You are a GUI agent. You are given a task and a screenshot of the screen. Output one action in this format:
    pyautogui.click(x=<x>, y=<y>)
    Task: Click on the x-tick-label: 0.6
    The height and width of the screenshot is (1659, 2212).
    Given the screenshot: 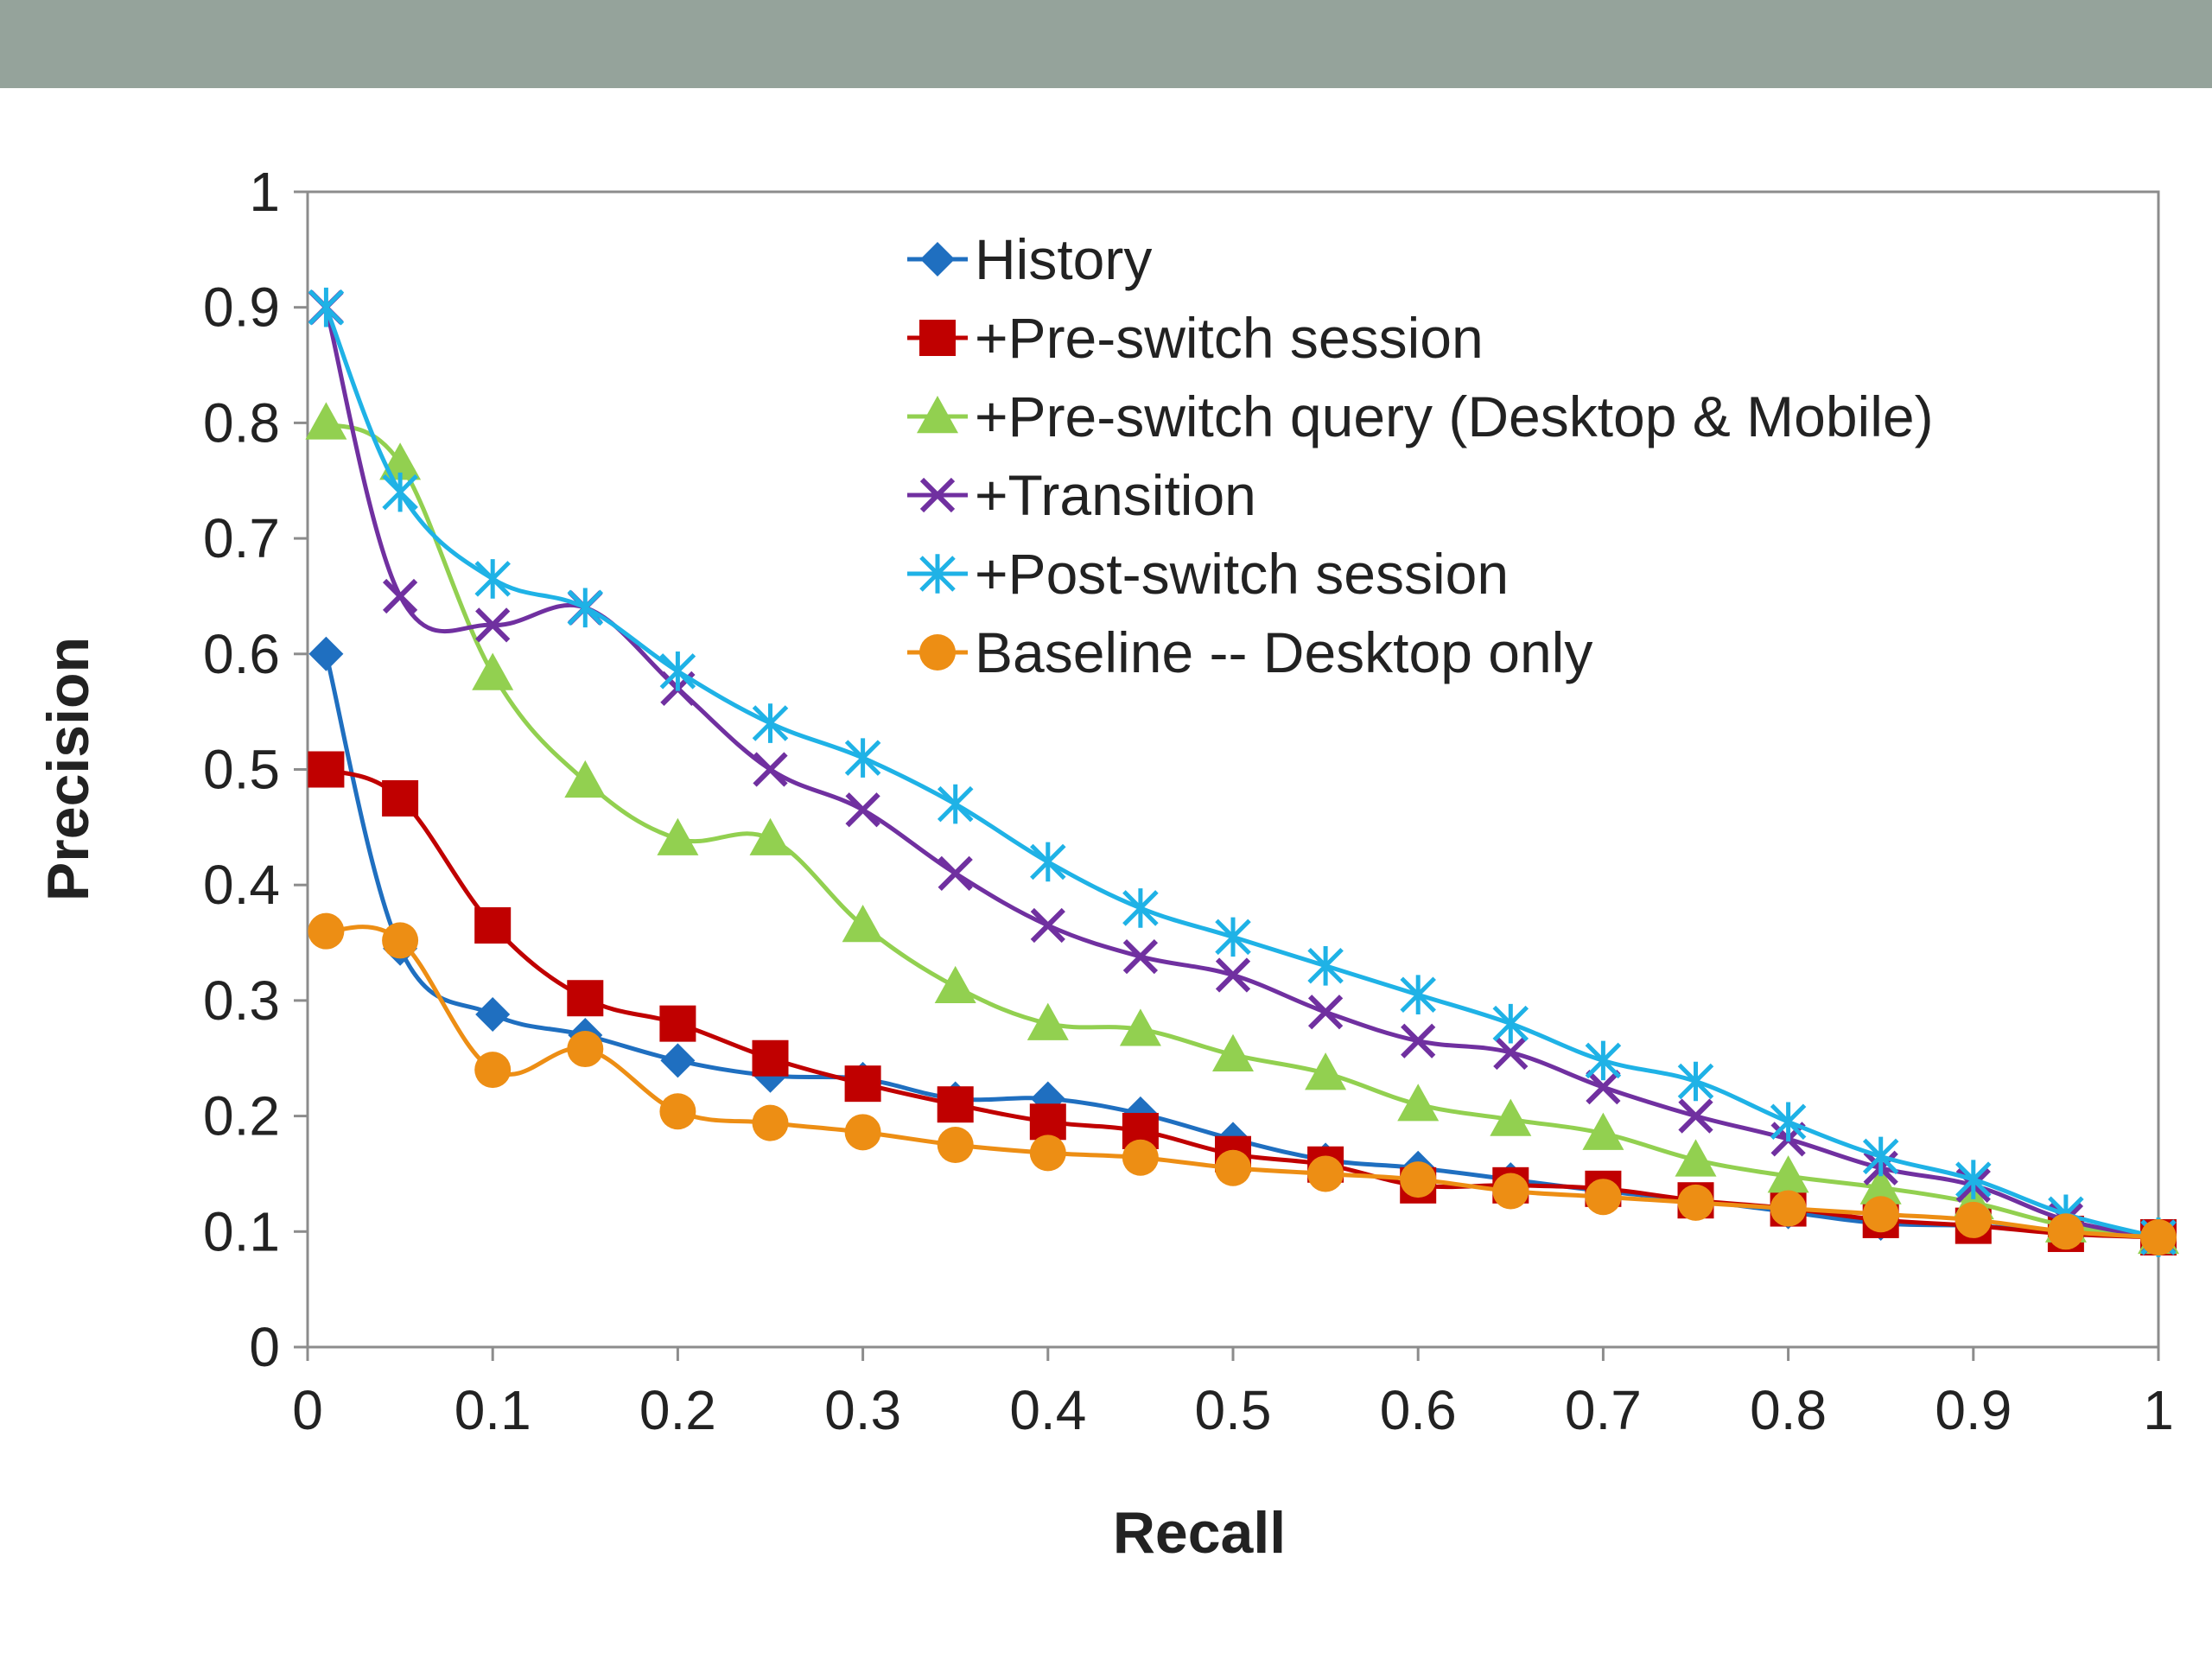 What is the action you would take?
    pyautogui.click(x=1418, y=1410)
    